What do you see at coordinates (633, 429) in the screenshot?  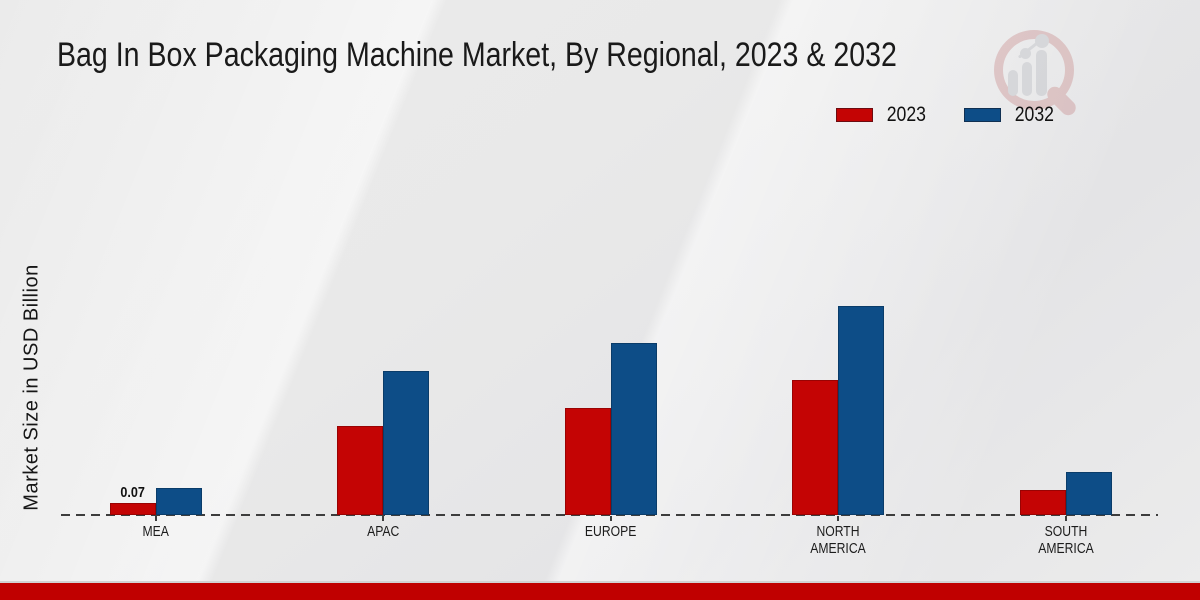 I see `bar-2032-europe` at bounding box center [633, 429].